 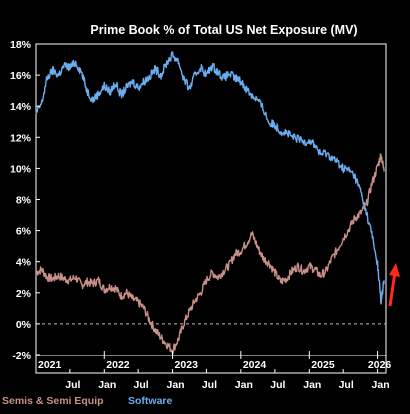 What do you see at coordinates (24, 325) in the screenshot?
I see `y-tick-label: 0%` at bounding box center [24, 325].